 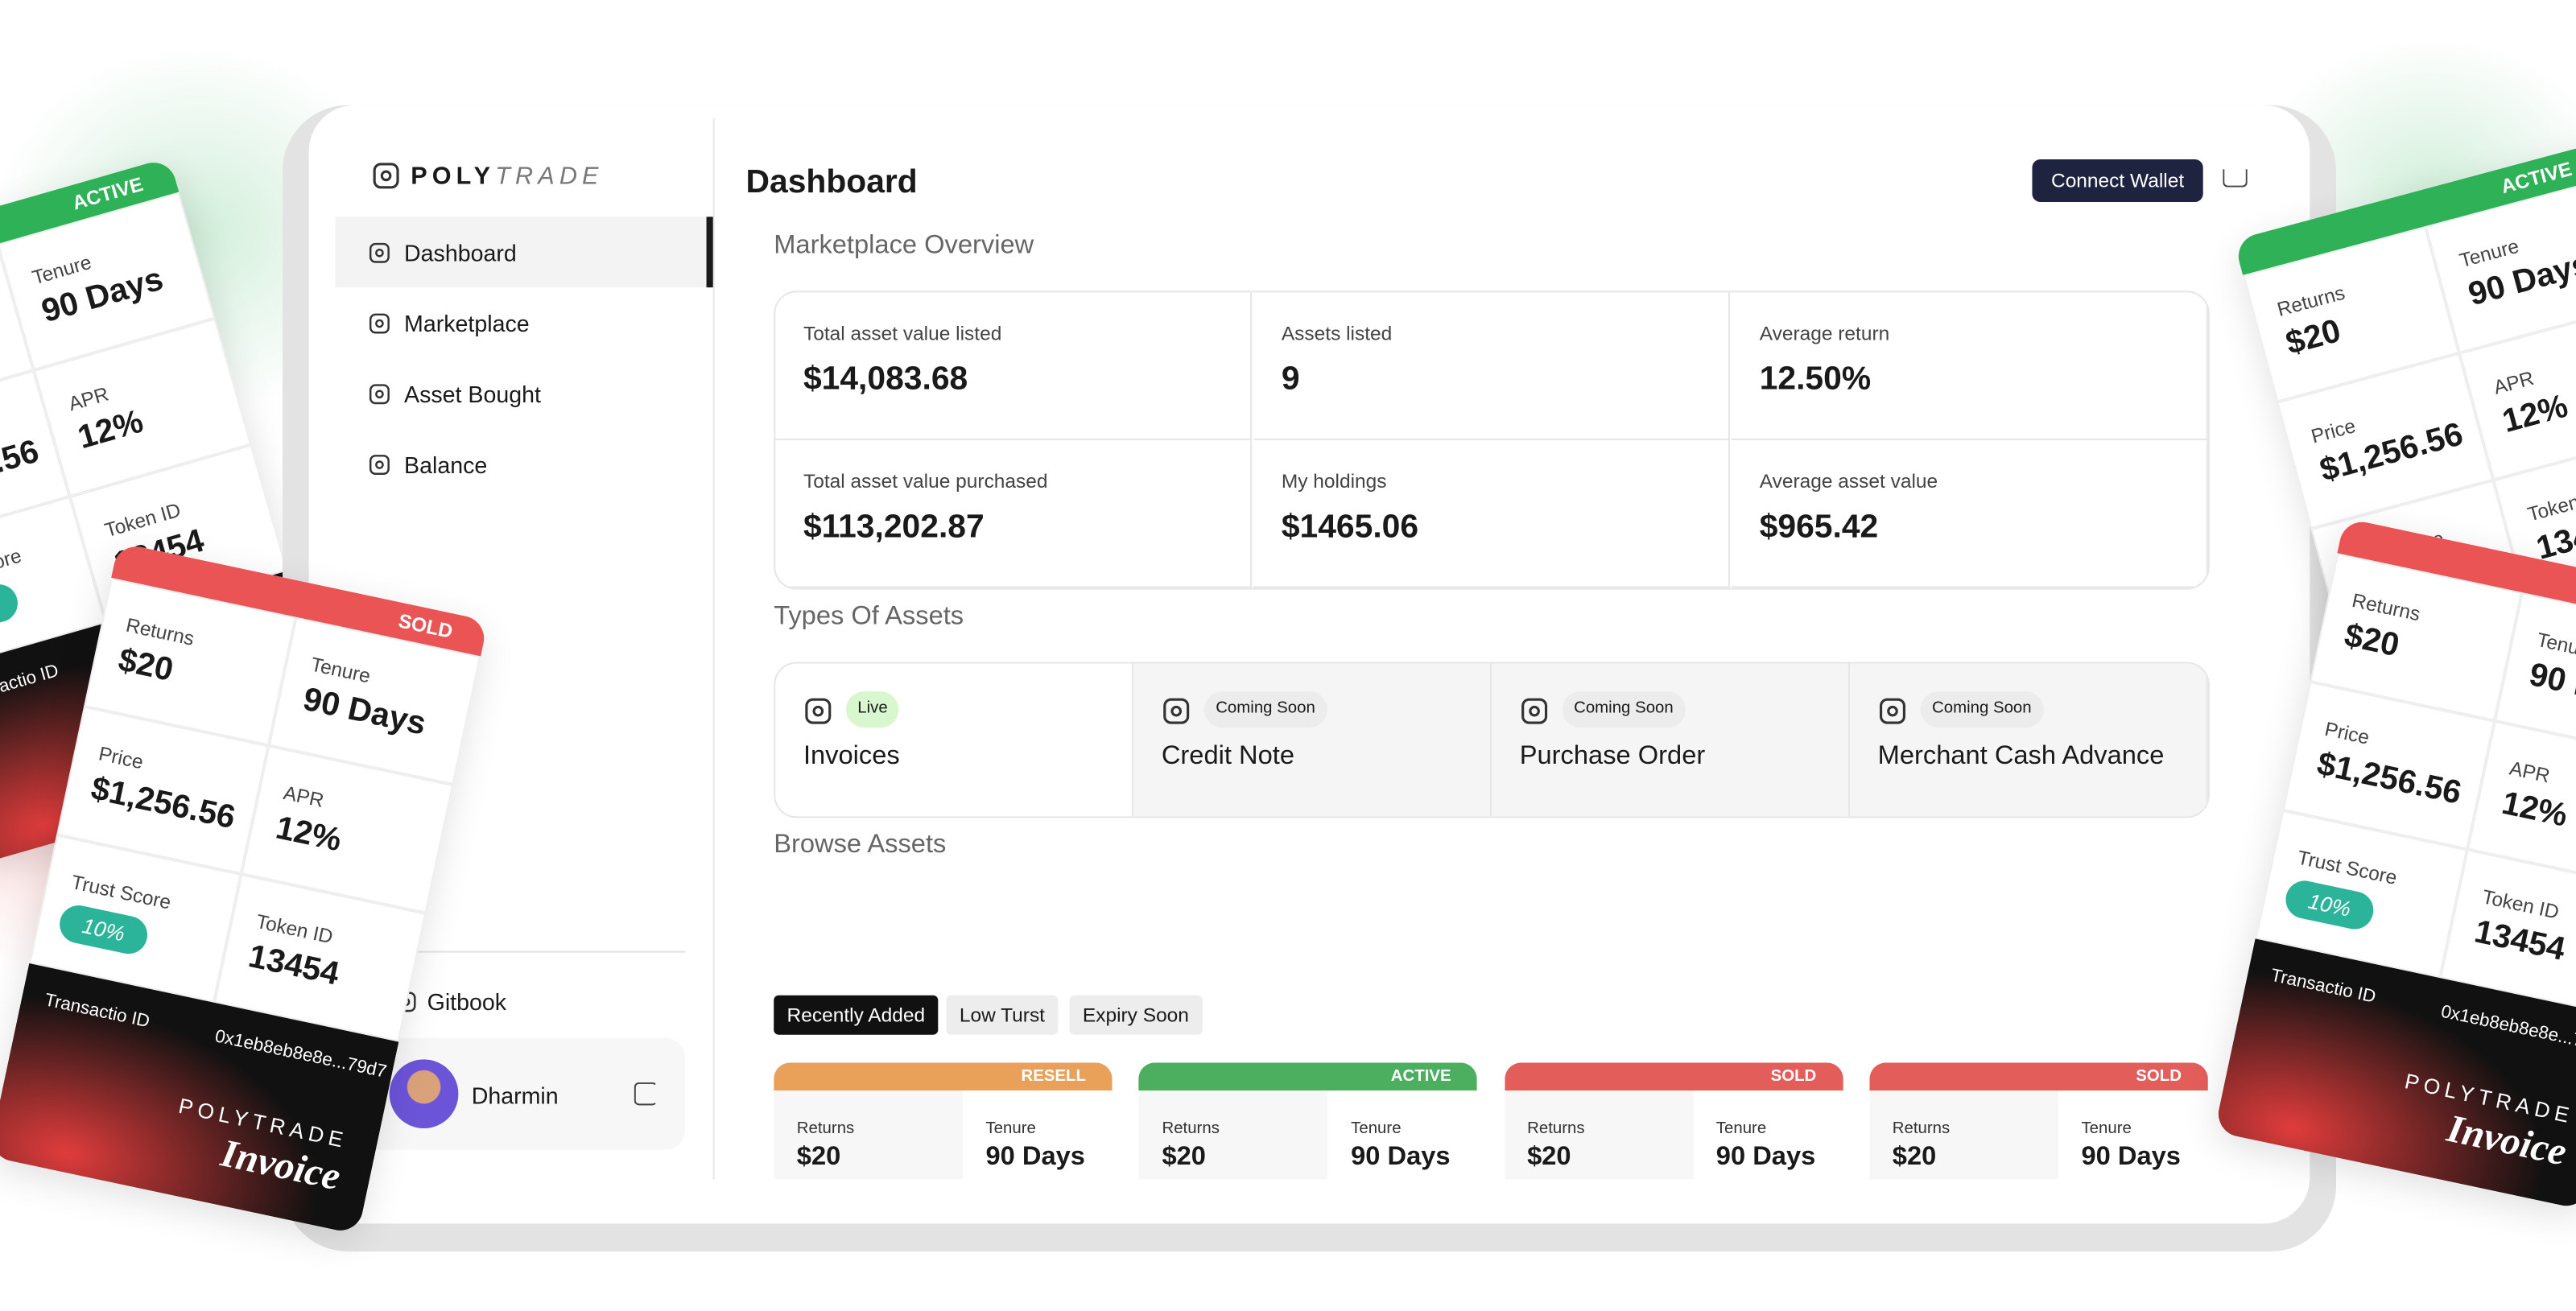 What do you see at coordinates (1491, 366) in the screenshot?
I see `stat: Assets listed 9` at bounding box center [1491, 366].